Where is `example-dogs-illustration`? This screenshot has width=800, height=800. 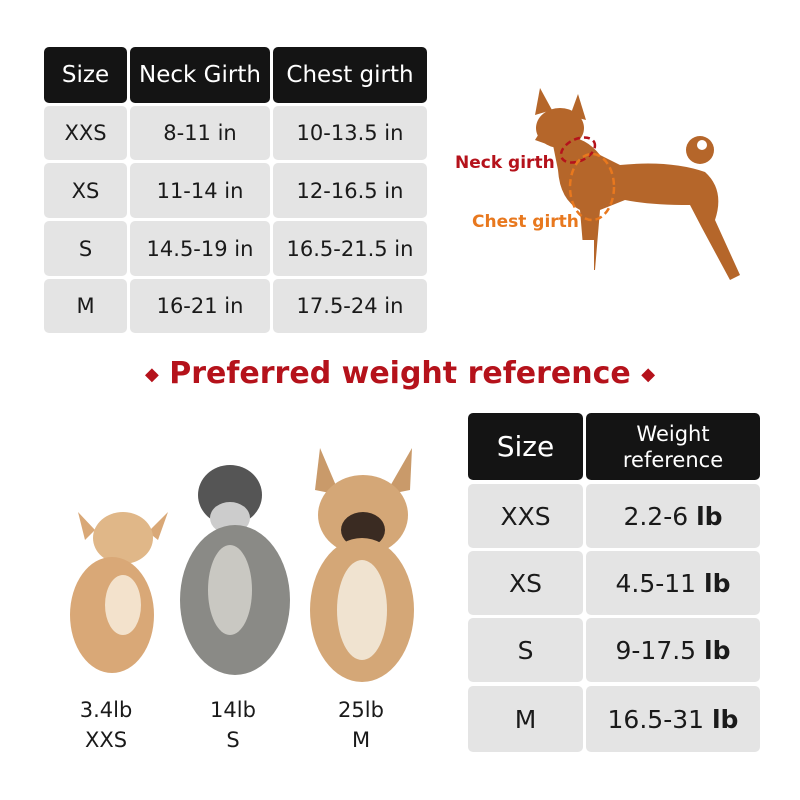
example-dogs-illustration is located at coordinates (242, 565).